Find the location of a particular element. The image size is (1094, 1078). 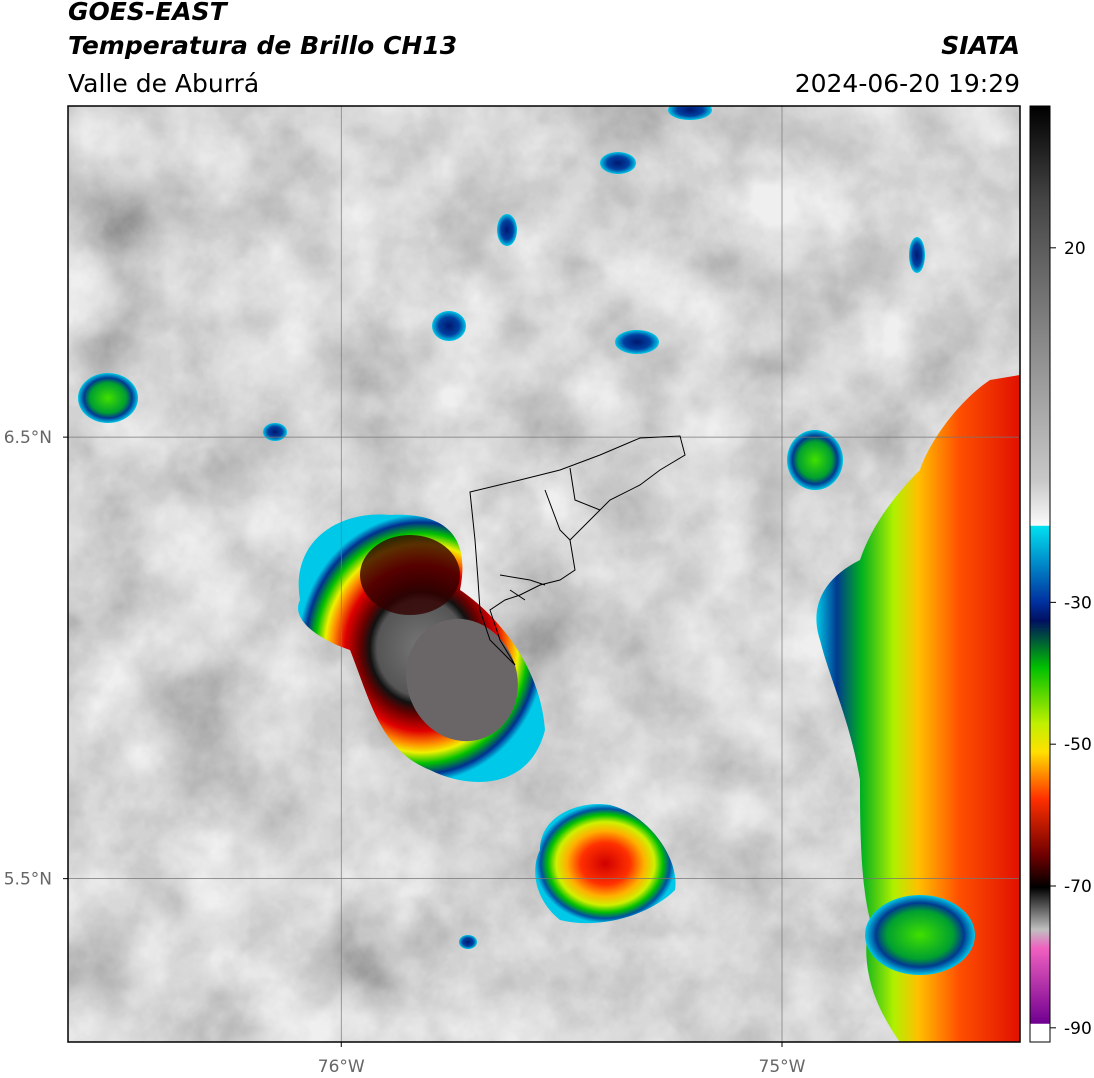

colorbar-tick-label: 20 is located at coordinates (1075, 249).